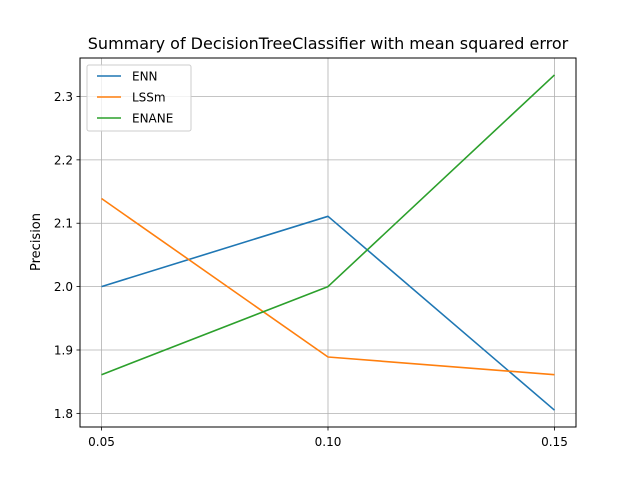 The height and width of the screenshot is (484, 640). I want to click on legend-label-enn: ENN, so click(145, 77).